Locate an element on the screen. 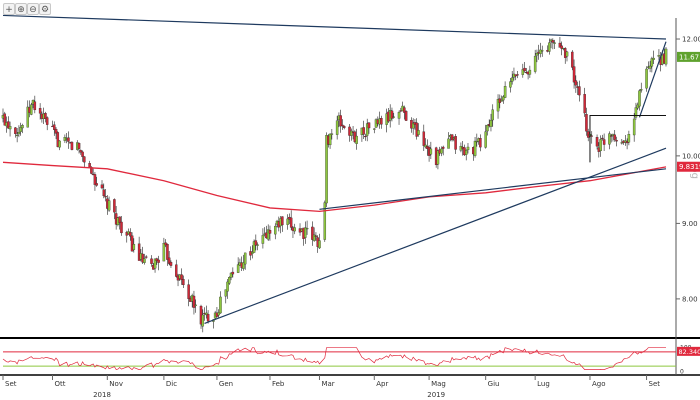 This screenshot has height=400, width=700. price-label-bg is located at coordinates (688, 166).